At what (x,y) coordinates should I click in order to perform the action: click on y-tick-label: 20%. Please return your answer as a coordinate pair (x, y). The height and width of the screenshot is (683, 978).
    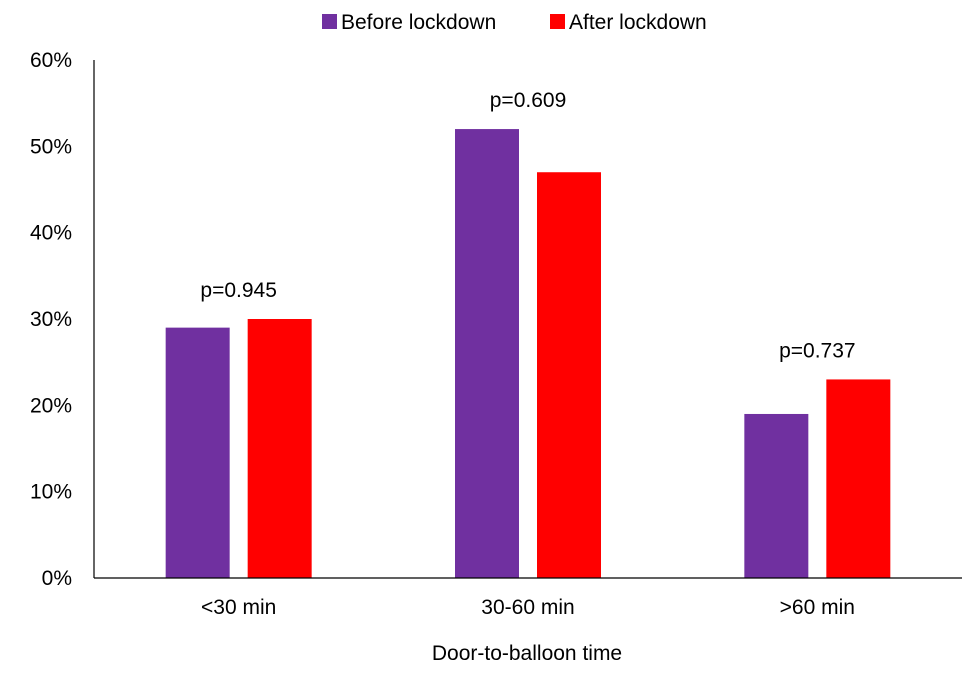
    Looking at the image, I should click on (51, 405).